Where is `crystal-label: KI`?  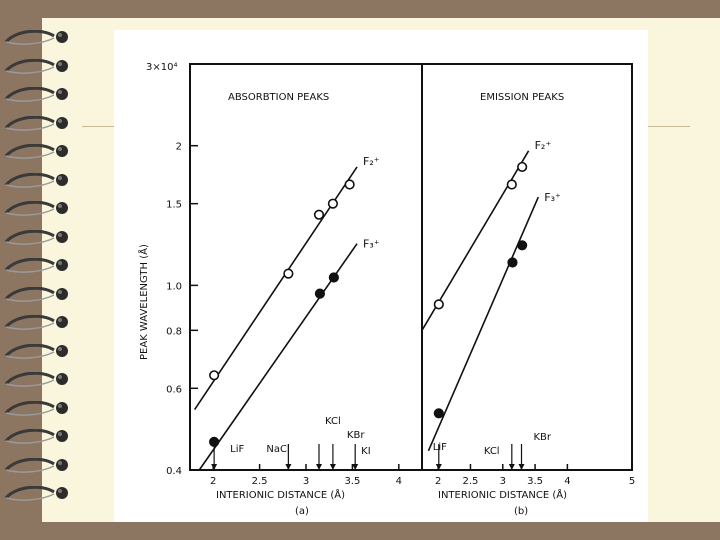
crystal-label: KI is located at coordinates (366, 451).